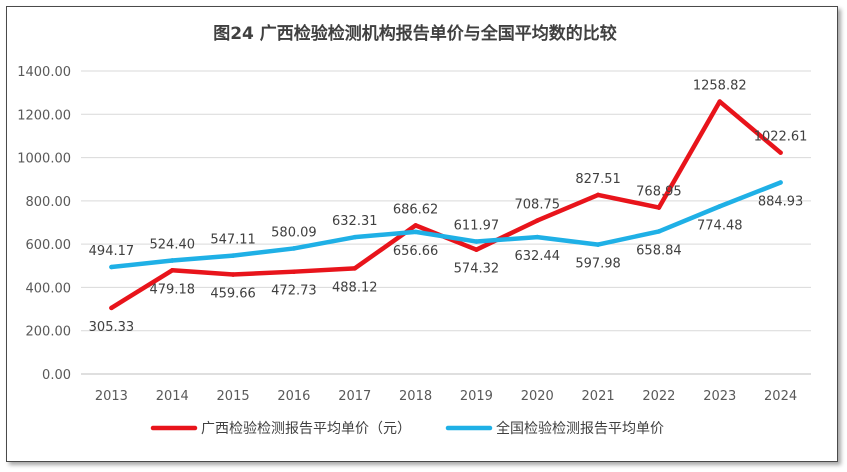  I want to click on data-label-series-2: 774.48, so click(720, 225).